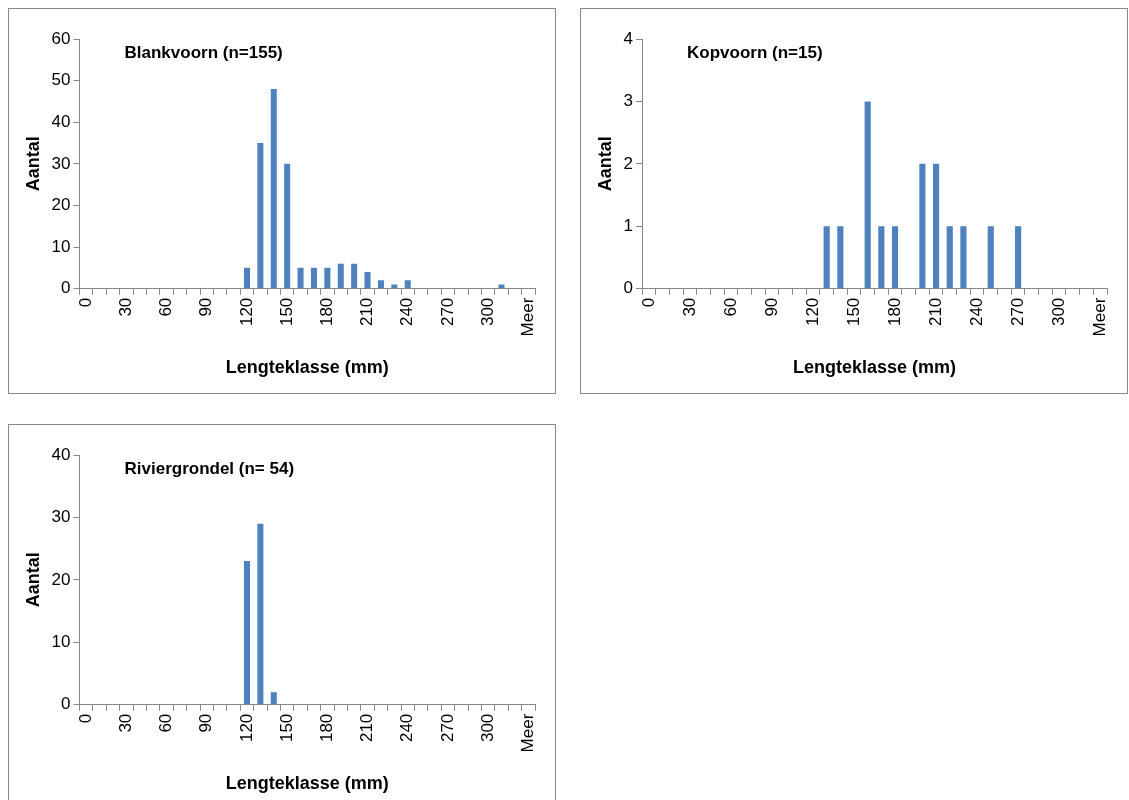  I want to click on y-tick-label: 2, so click(628, 163).